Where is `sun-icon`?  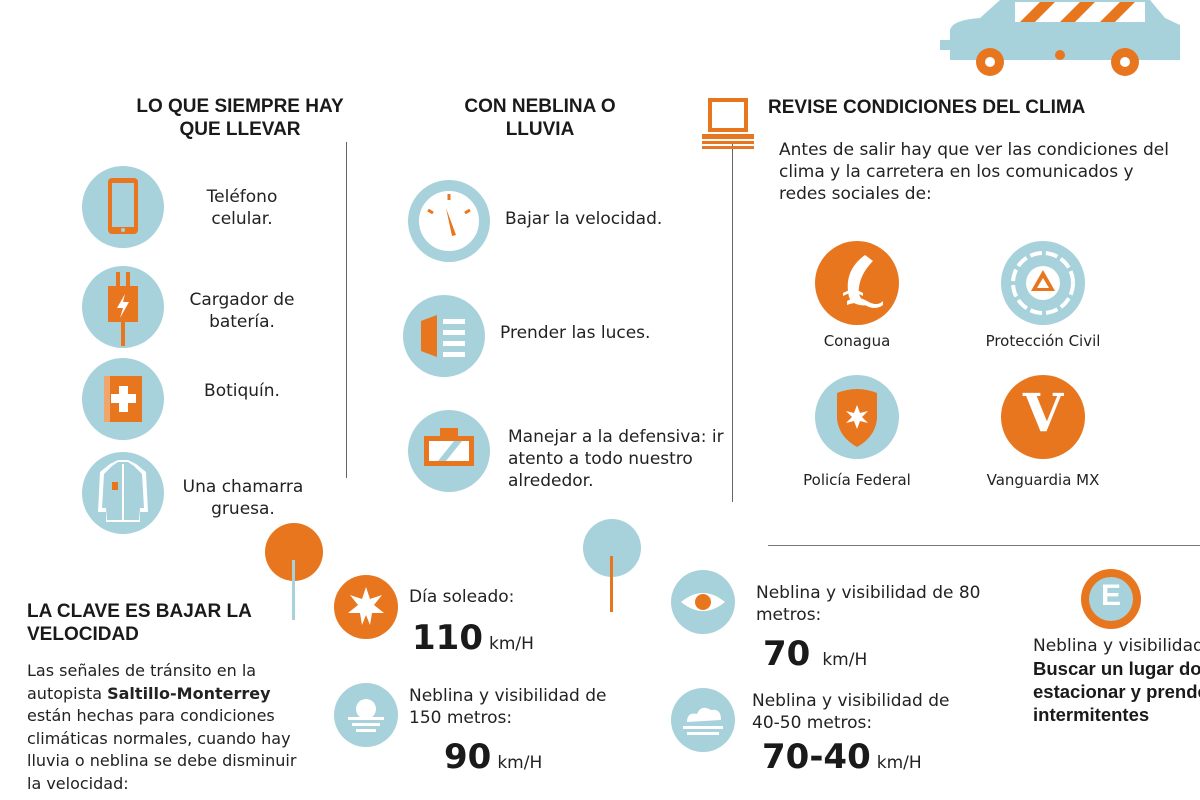 sun-icon is located at coordinates (366, 607).